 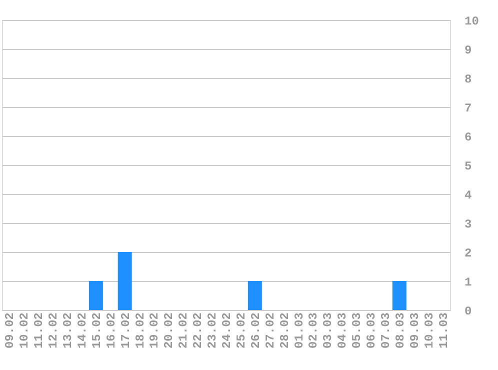 What do you see at coordinates (400, 330) in the screenshot?
I see `x-tick-label: 08.03` at bounding box center [400, 330].